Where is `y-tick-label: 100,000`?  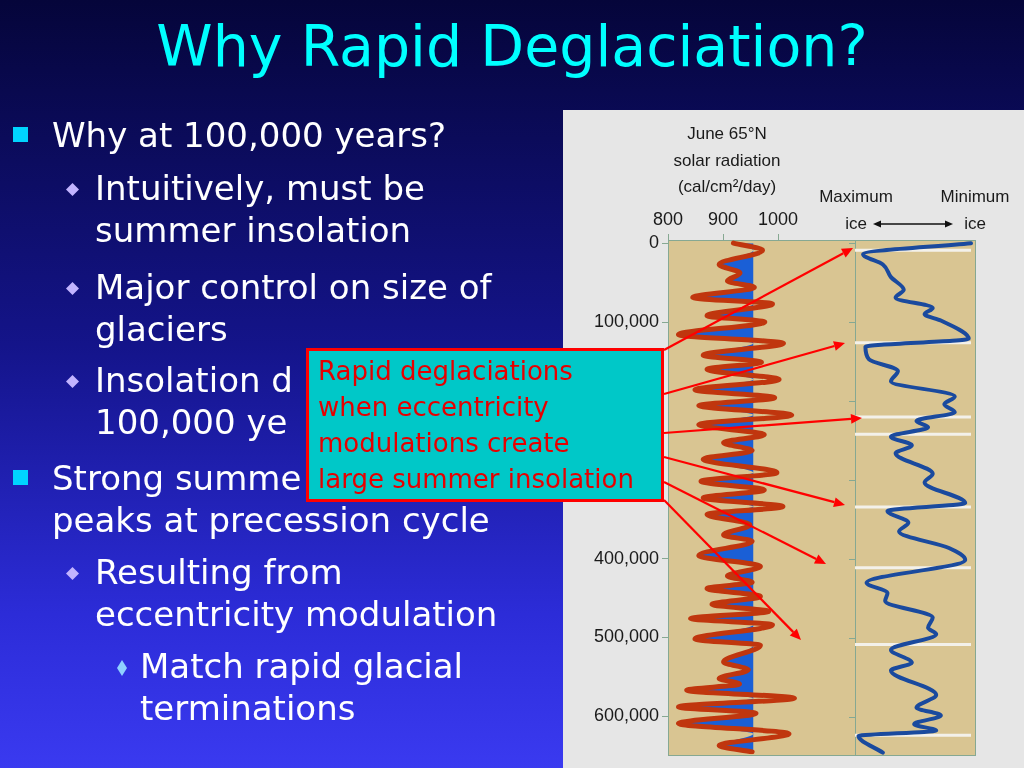
y-tick-label: 100,000 is located at coordinates (626, 320).